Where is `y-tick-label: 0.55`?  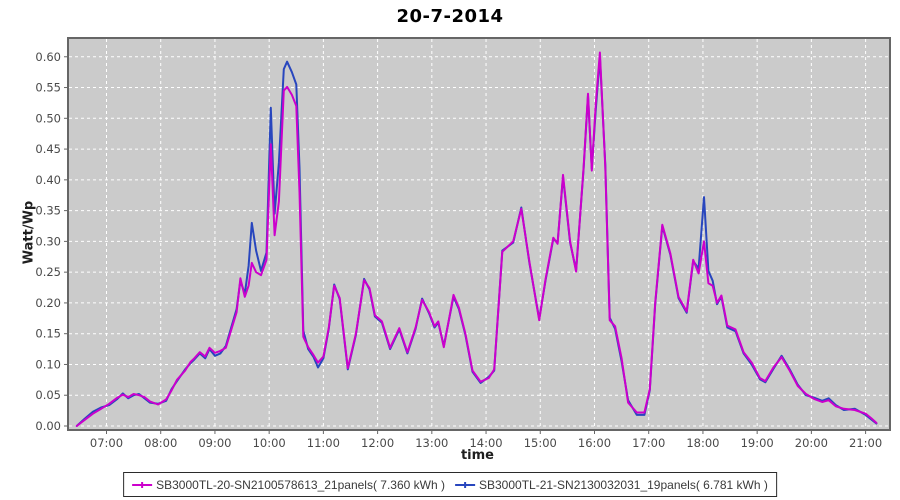
y-tick-label: 0.55 is located at coordinates (48, 88).